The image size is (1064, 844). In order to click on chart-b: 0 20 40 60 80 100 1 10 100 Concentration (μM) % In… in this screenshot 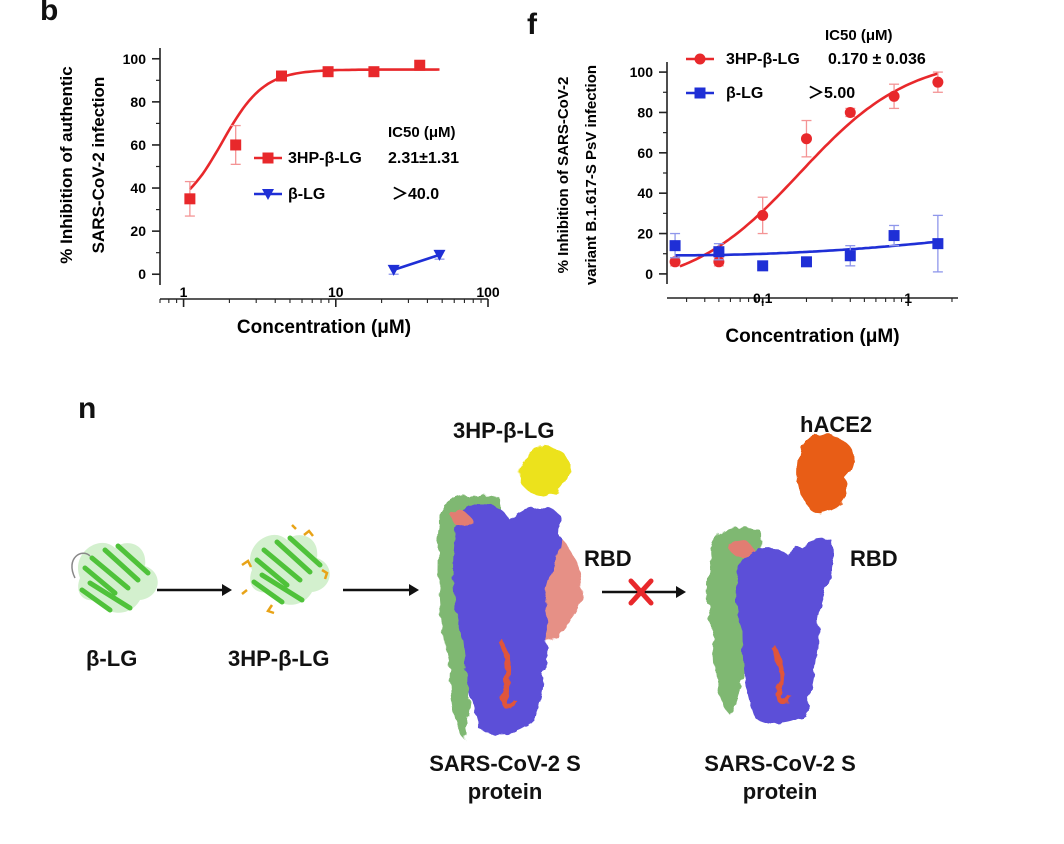, I will do `click(278, 193)`.